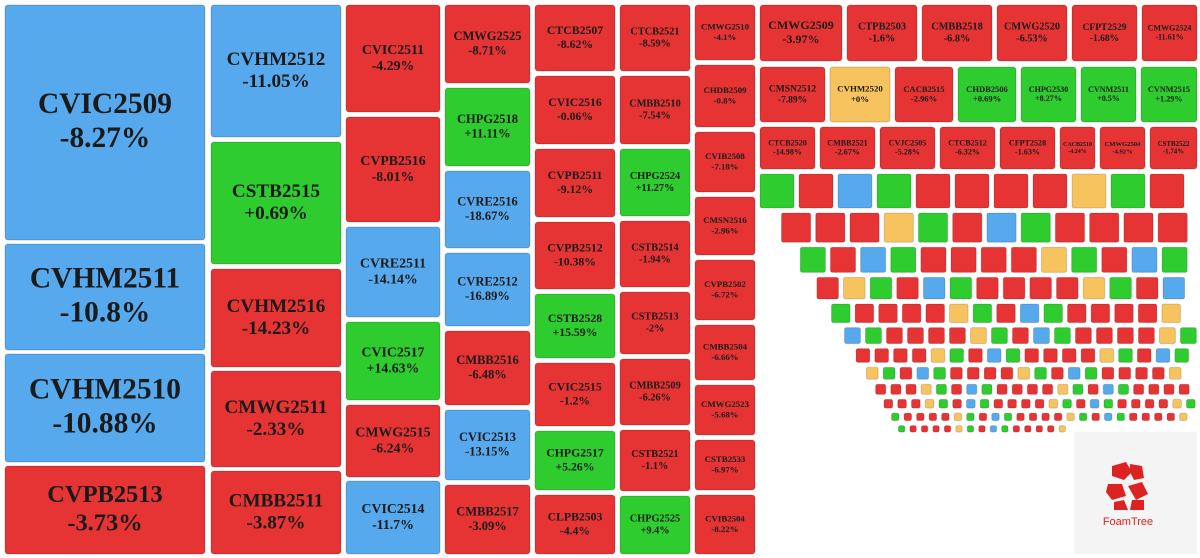 The image size is (1200, 558). Describe the element at coordinates (787, 142) in the screenshot. I see `tile-name: CTCB2520` at that location.